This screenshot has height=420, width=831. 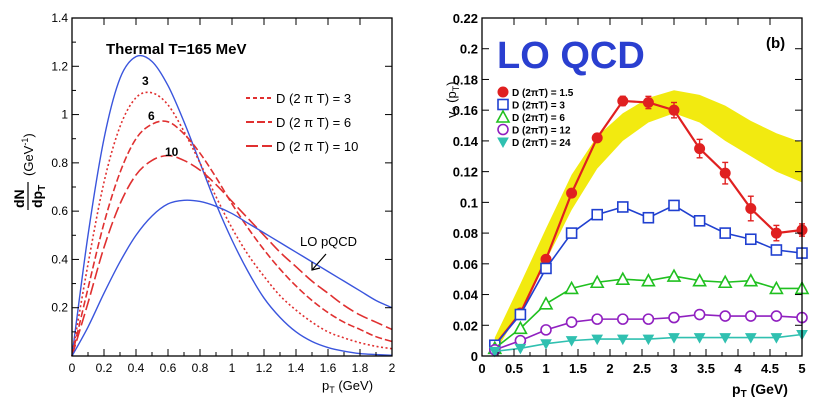 What do you see at coordinates (59, 66) in the screenshot?
I see `left-y-tick-label: 1.2` at bounding box center [59, 66].